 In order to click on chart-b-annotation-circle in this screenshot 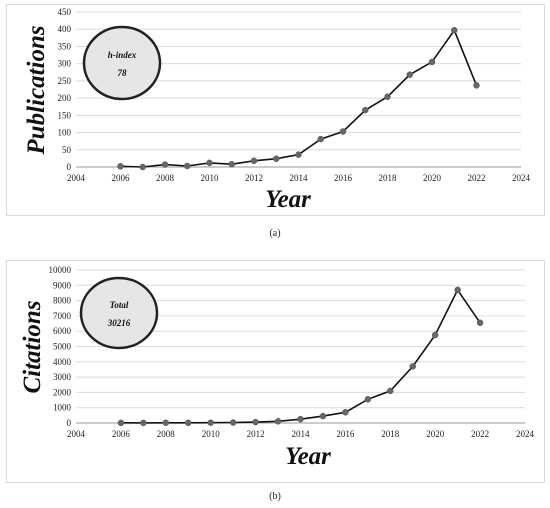, I will do `click(119, 313)`.